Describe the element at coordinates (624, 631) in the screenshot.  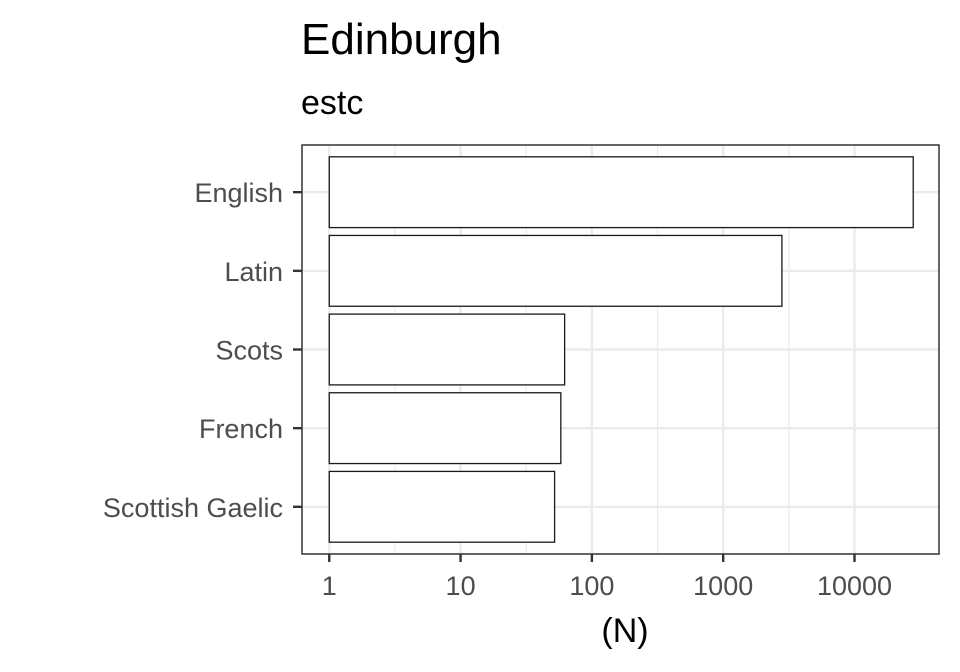
I see `x-axis-label: (N)` at that location.